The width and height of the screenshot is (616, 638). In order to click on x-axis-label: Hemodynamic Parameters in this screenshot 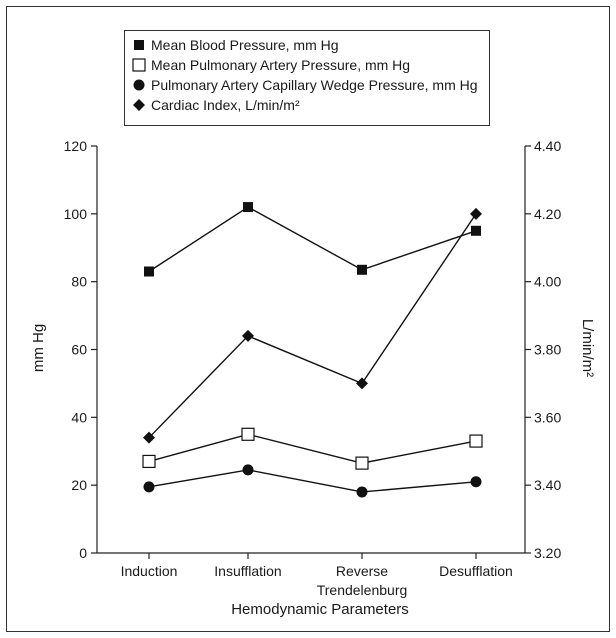, I will do `click(320, 609)`.